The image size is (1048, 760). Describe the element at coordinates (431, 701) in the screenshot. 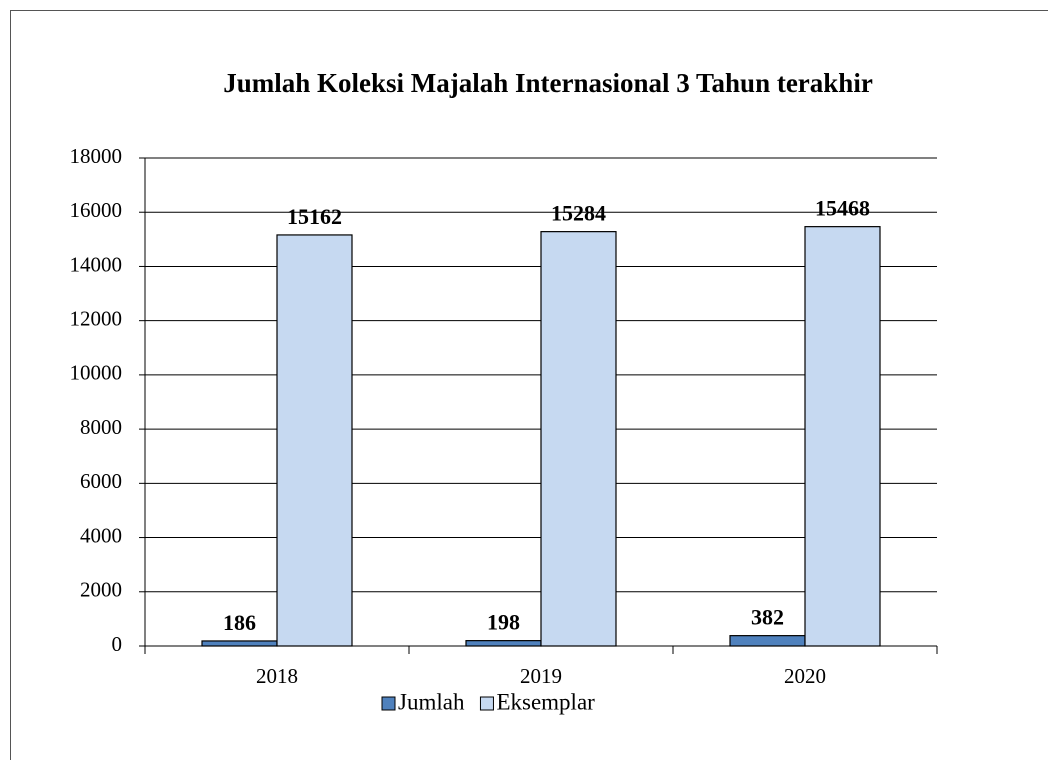

I see `legend-label: Jumlah` at that location.